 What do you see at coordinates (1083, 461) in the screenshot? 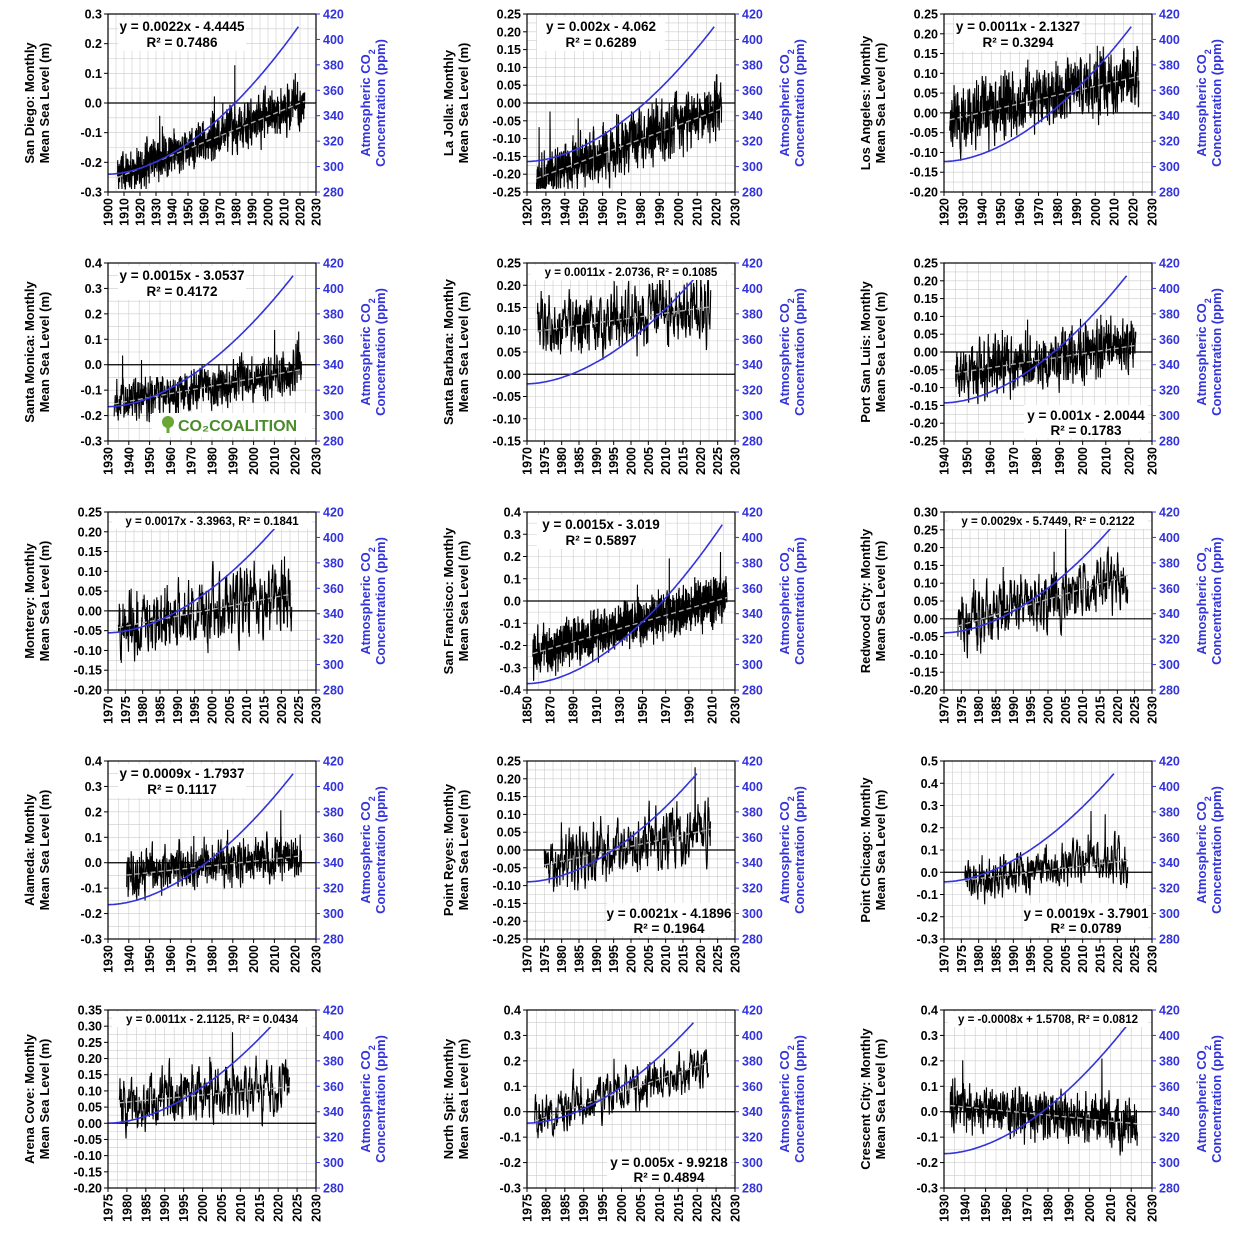
I see `x-tick-label: 2000` at bounding box center [1083, 461].